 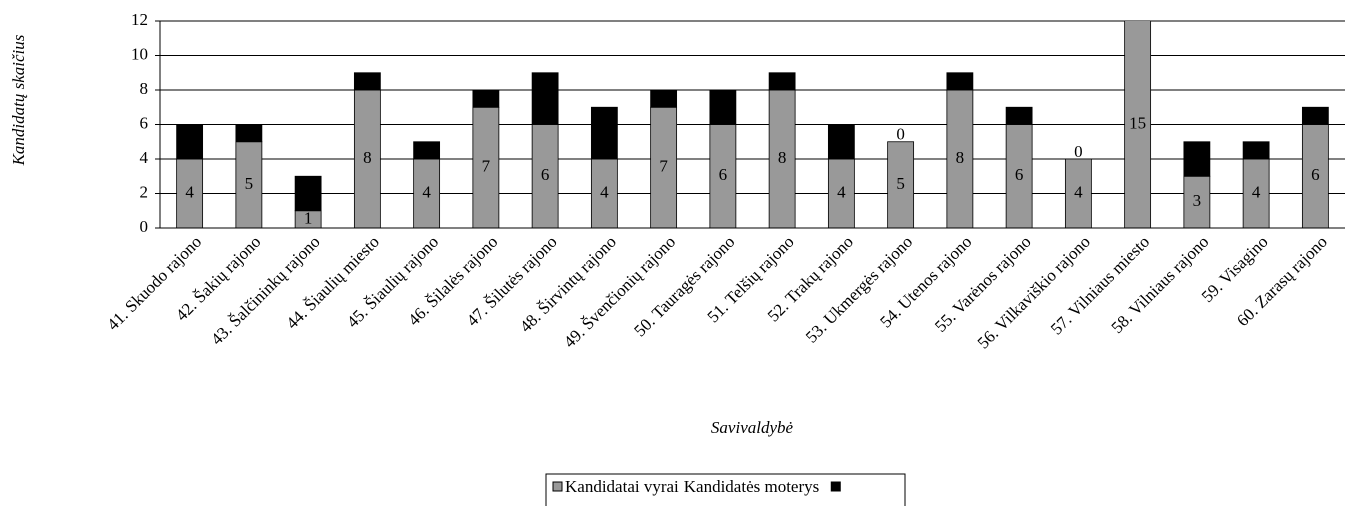 What do you see at coordinates (144, 157) in the screenshot?
I see `y-tick-label: 4` at bounding box center [144, 157].